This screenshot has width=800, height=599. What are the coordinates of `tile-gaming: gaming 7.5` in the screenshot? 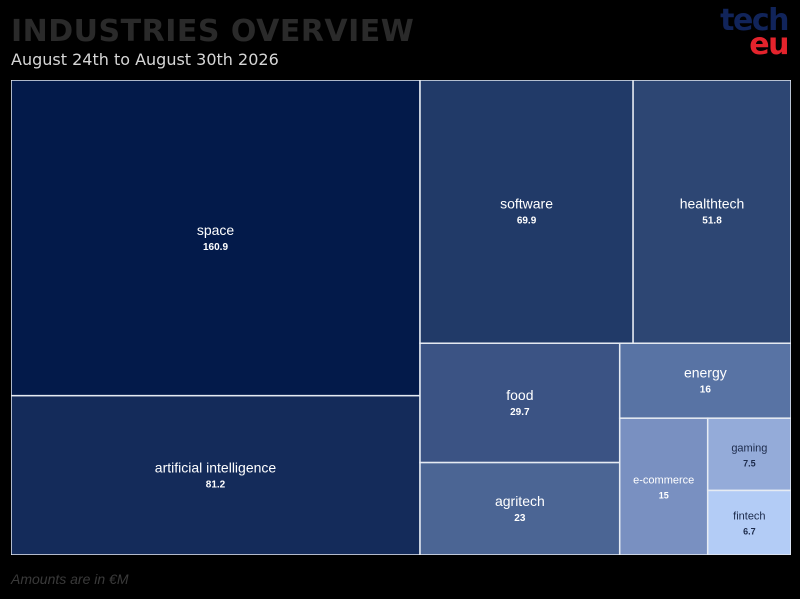 It's located at (748, 454).